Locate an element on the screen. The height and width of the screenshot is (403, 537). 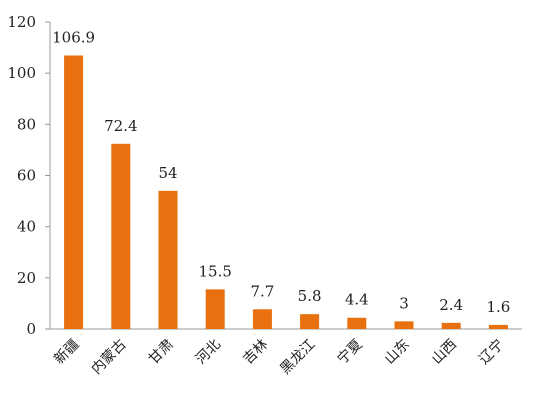
y-tick-label: 80 is located at coordinates (26, 124).